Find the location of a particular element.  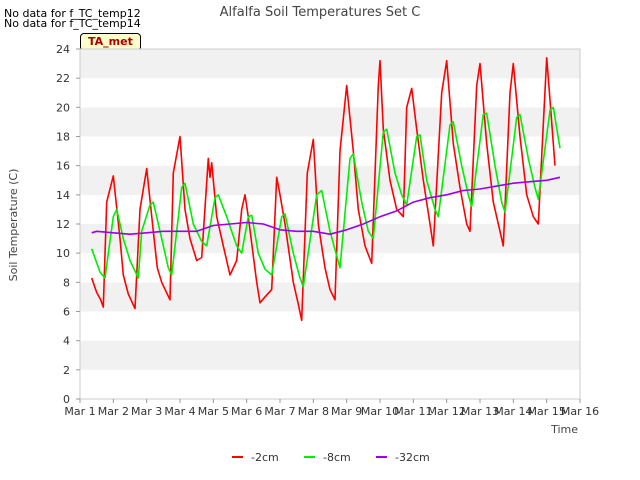

legend-label: -32cm is located at coordinates (412, 457).